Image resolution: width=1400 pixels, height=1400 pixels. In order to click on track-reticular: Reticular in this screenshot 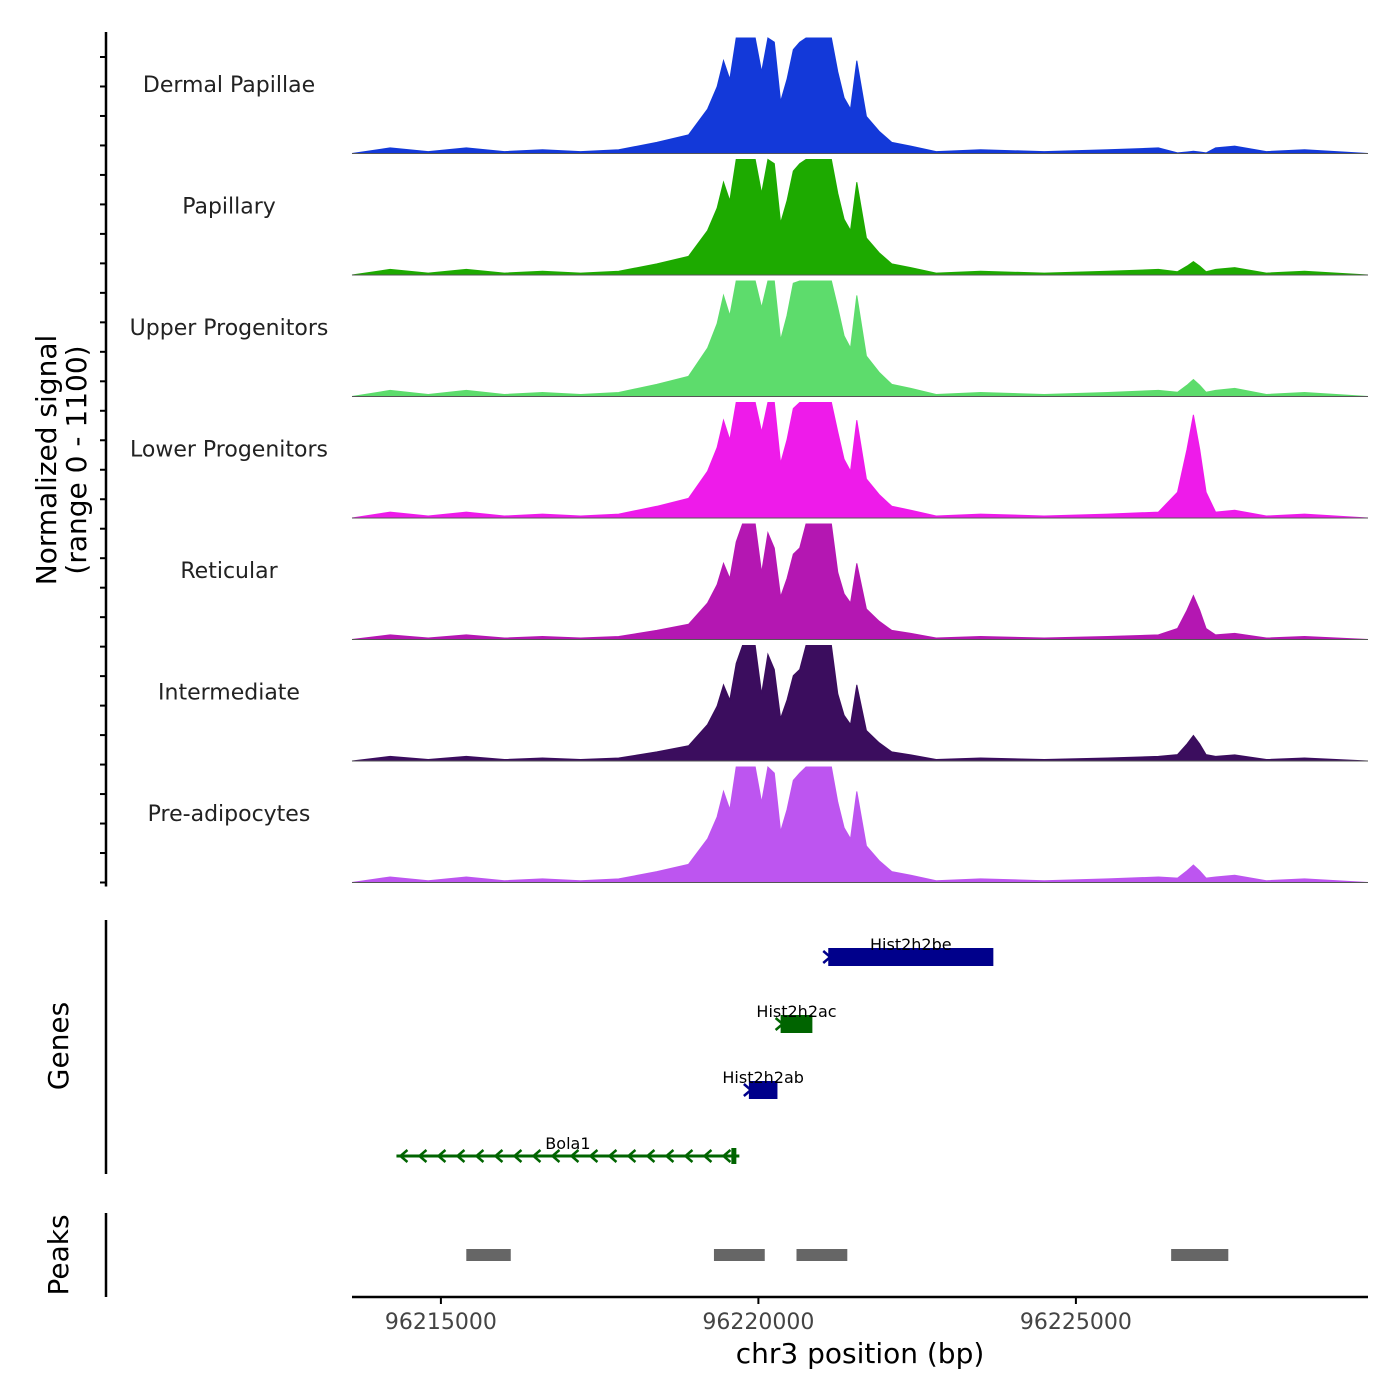, I will do `click(774, 581)`.